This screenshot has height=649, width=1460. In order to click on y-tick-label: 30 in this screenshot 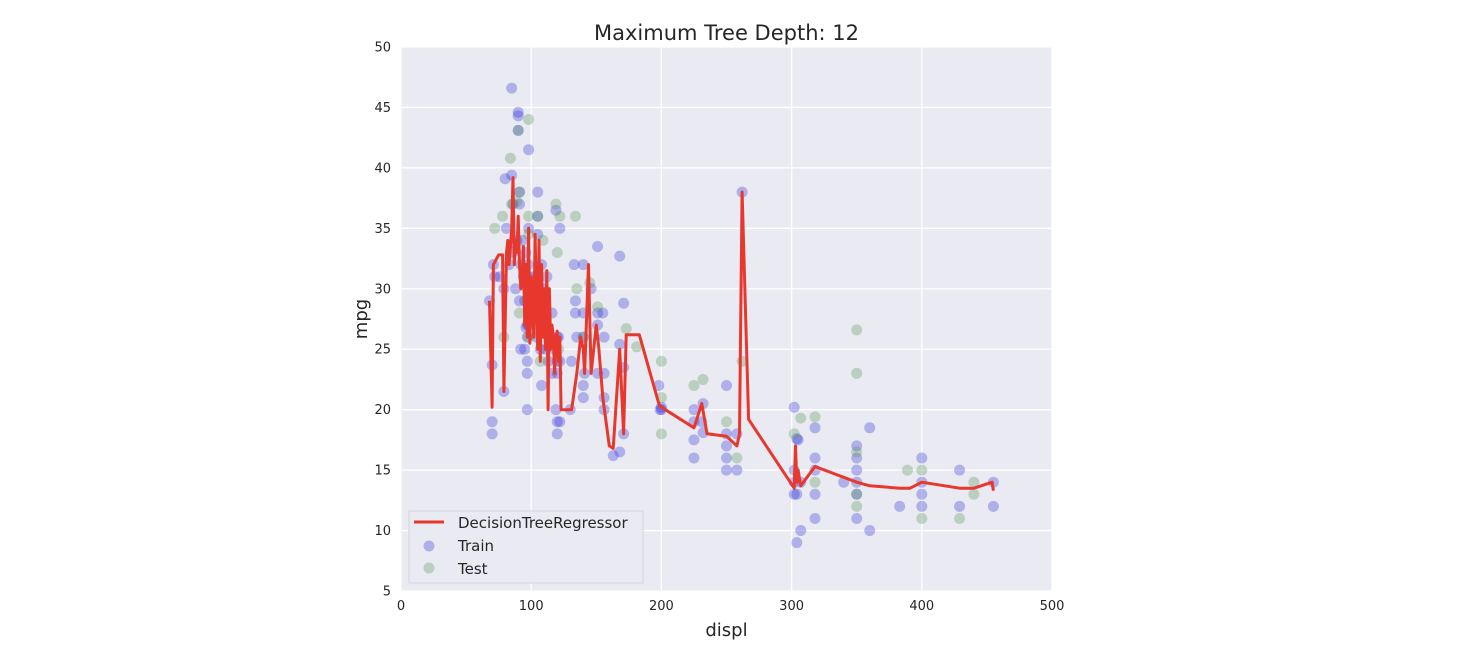, I will do `click(382, 289)`.